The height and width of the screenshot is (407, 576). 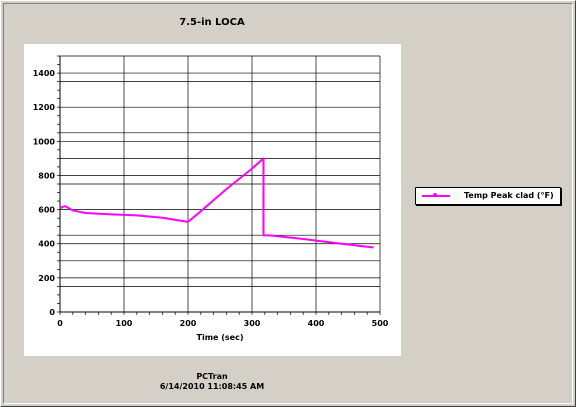 What do you see at coordinates (46, 278) in the screenshot?
I see `y-tick-label: 200` at bounding box center [46, 278].